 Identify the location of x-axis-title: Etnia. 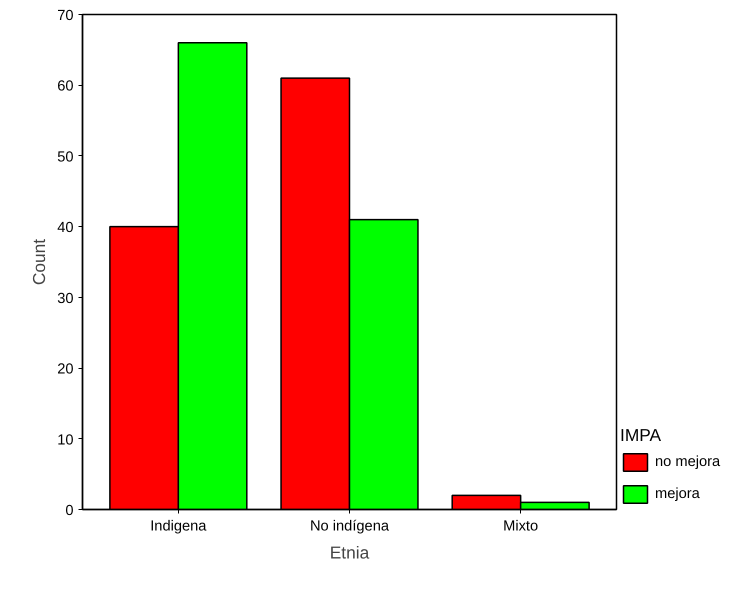
(350, 552).